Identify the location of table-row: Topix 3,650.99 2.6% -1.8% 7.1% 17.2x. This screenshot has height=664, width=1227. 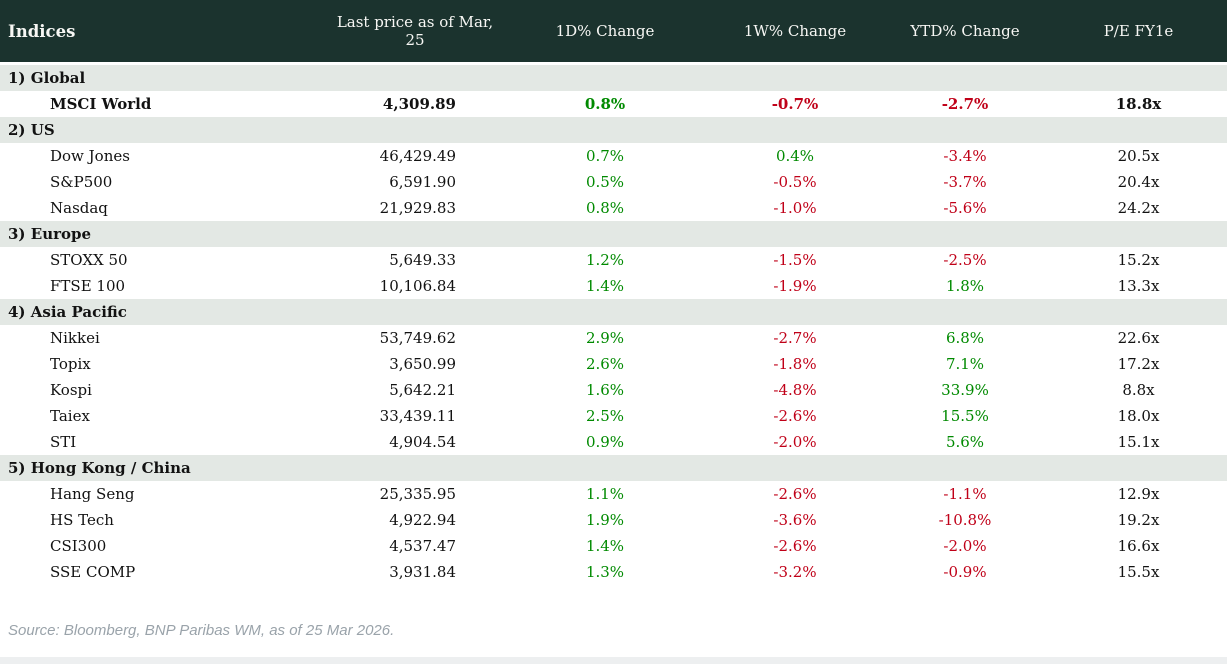
(613, 364).